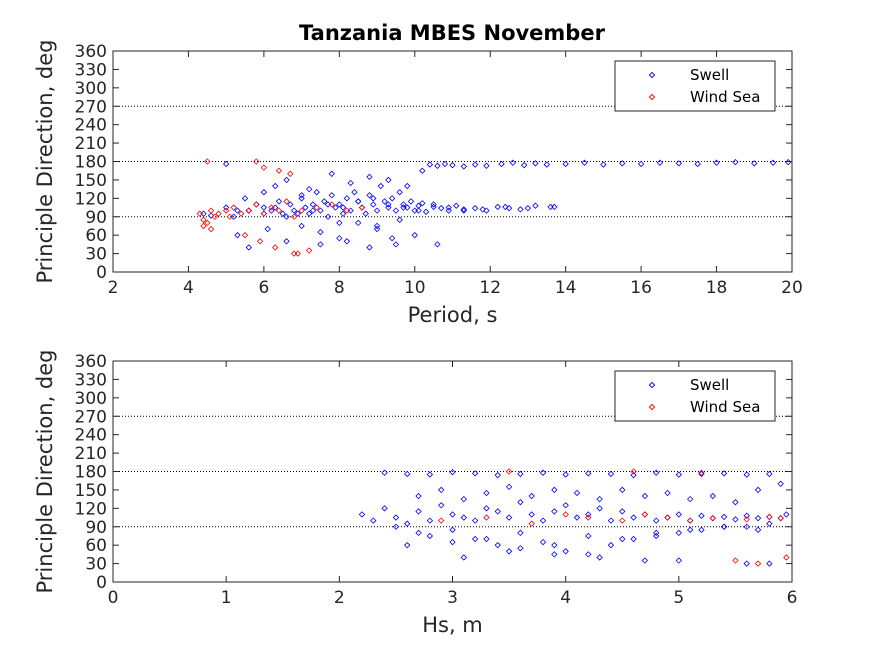  Describe the element at coordinates (490, 288) in the screenshot. I see `top-x-tick-label: 12` at that location.